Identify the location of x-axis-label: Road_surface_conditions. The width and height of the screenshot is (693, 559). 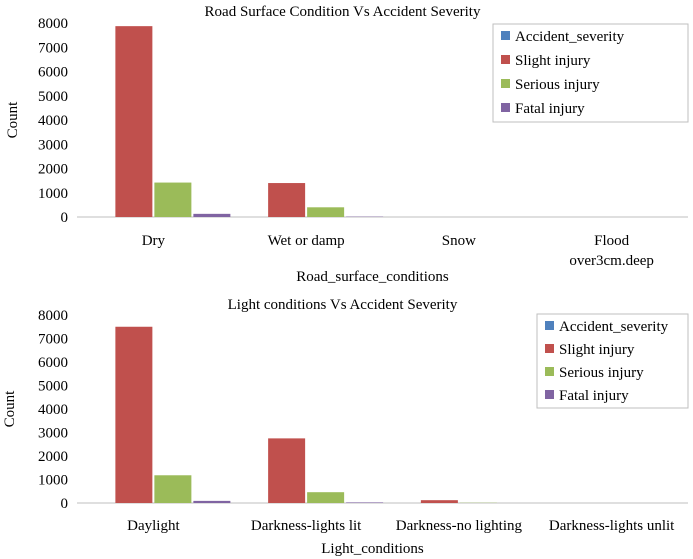
(372, 277).